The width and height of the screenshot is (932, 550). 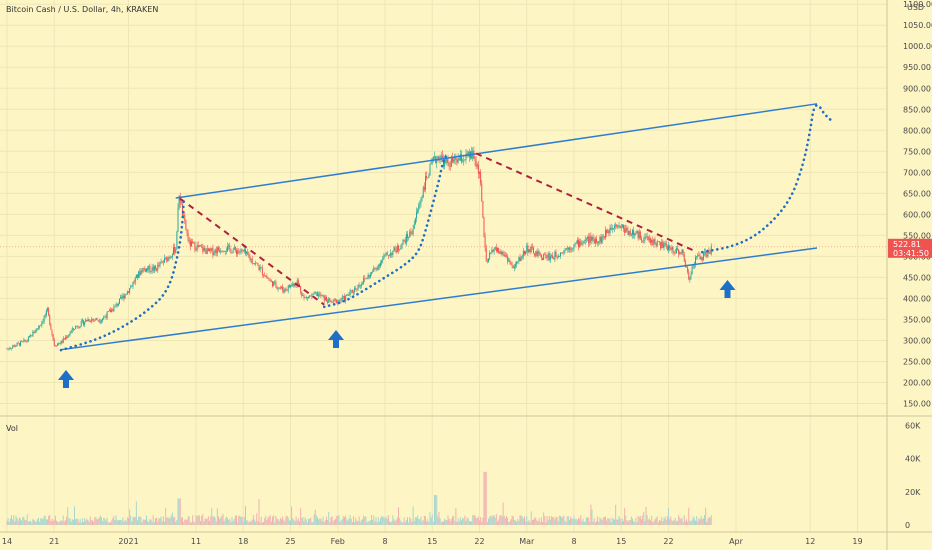 I want to click on time-tick-label: 8, so click(x=573, y=541).